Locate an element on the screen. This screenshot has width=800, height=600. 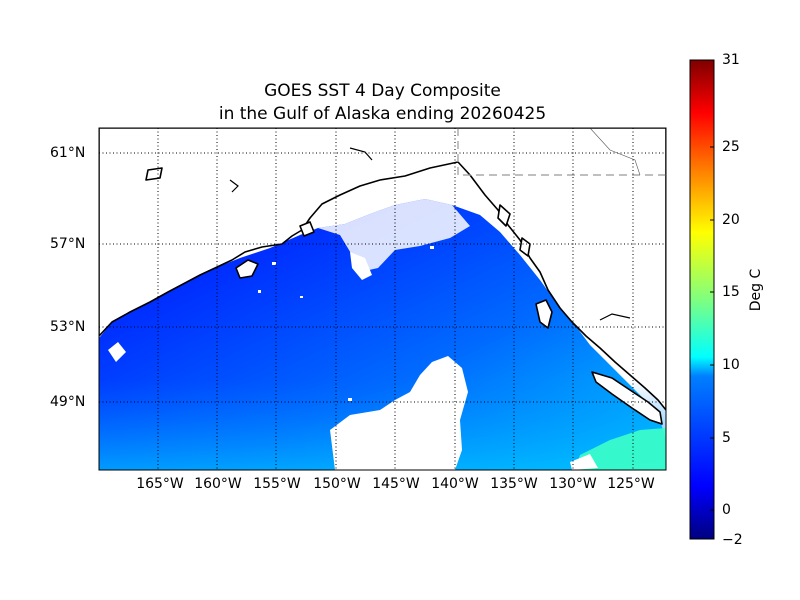
colorbar is located at coordinates (702, 299).